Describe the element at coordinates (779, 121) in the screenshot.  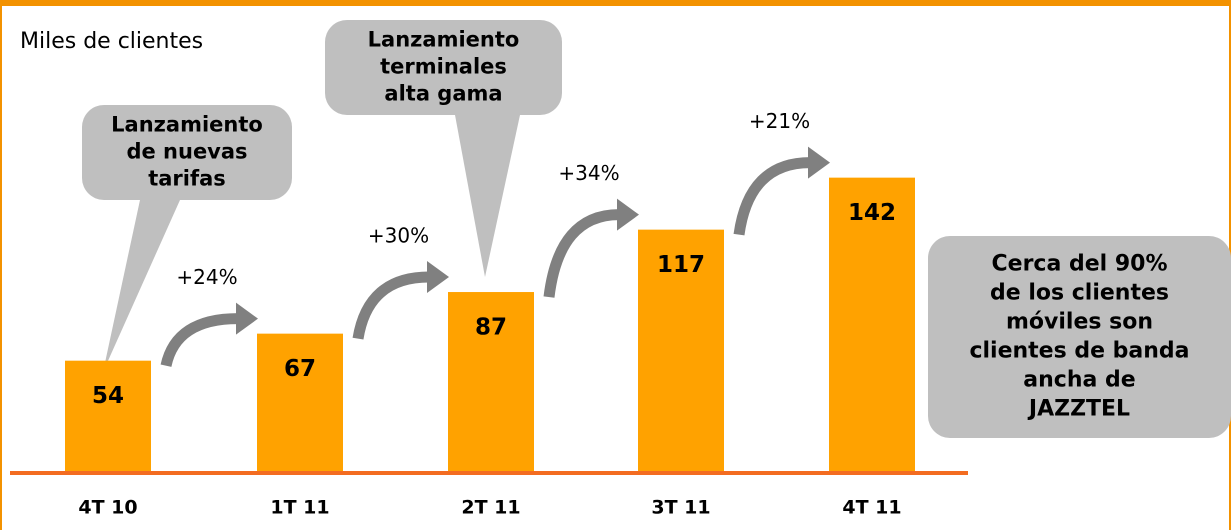
I see `growth-label: +21%` at that location.